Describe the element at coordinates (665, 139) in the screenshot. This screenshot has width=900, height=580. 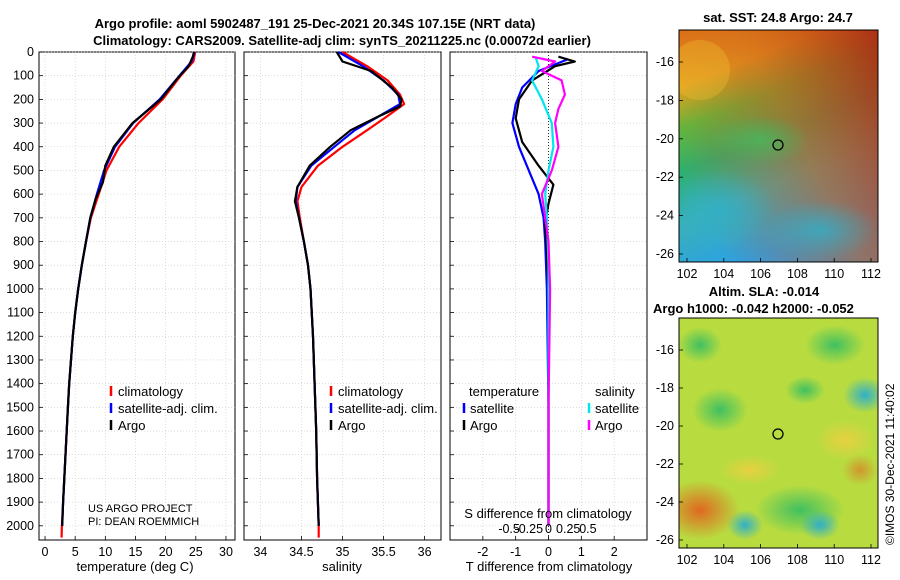
I see `map-y-tick-label: -20` at that location.